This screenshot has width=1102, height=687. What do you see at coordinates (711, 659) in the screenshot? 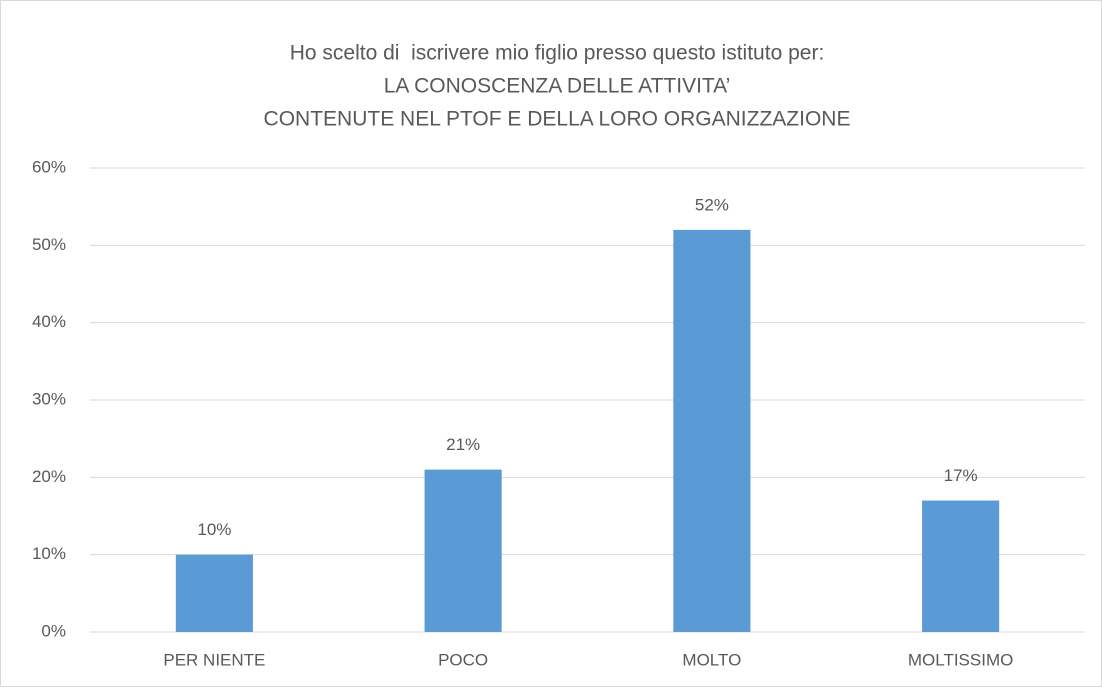
I see `x-tick-label: MOLTO` at bounding box center [711, 659].